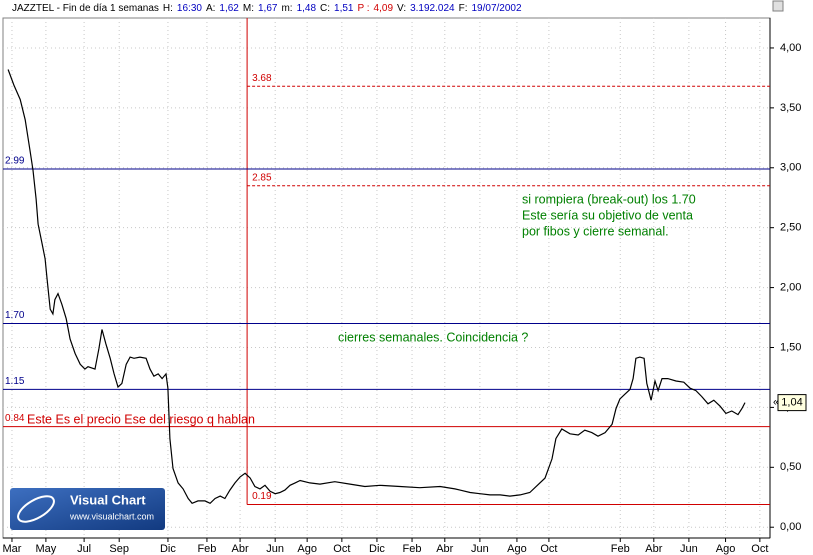 This screenshot has width=813, height=555. I want to click on level-label: 3.68, so click(262, 78).